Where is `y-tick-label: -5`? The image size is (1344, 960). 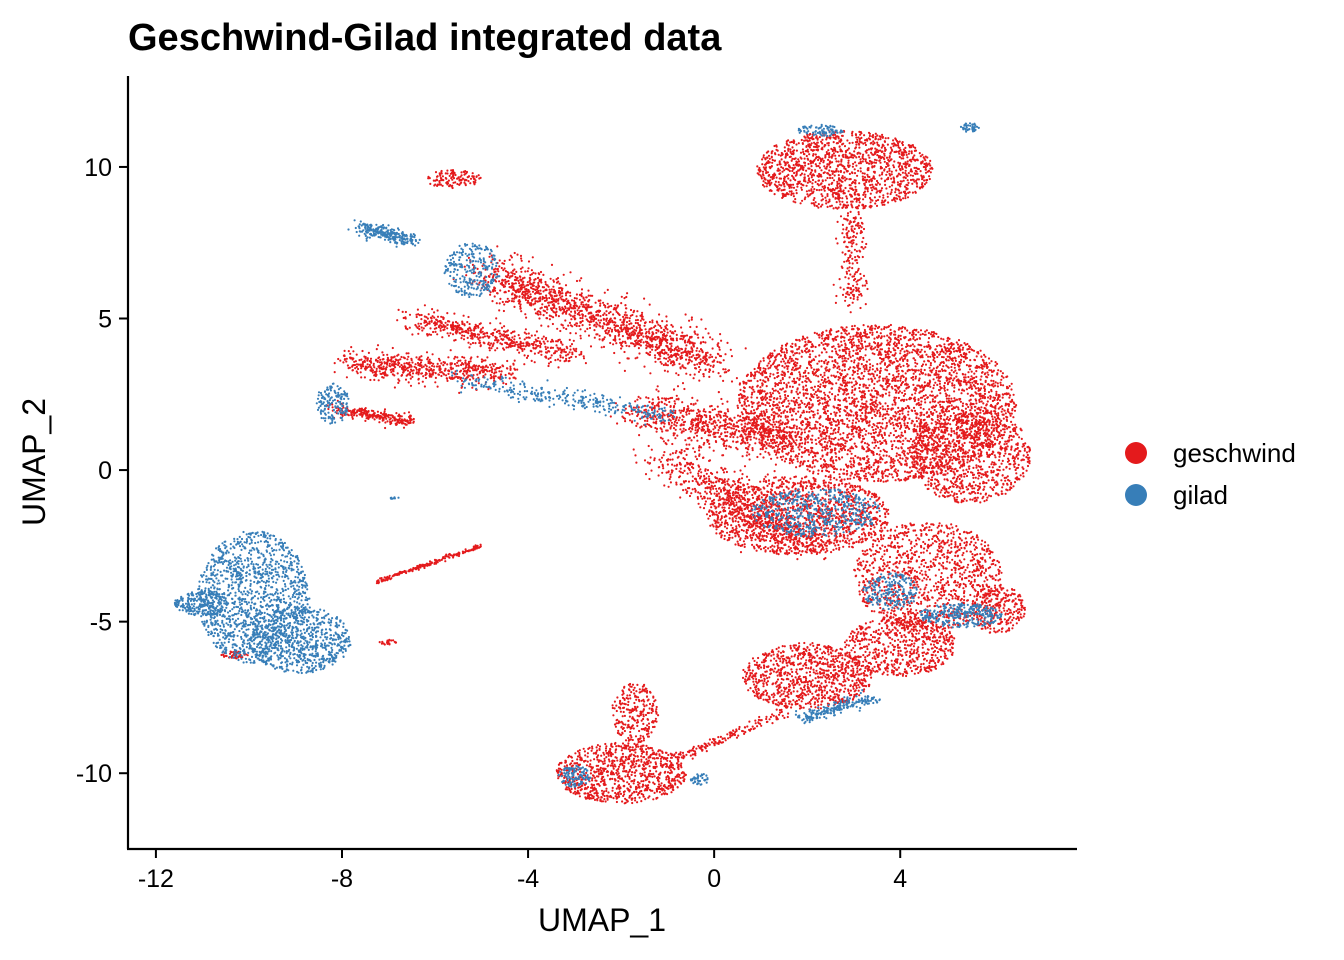 y-tick-label: -5 is located at coordinates (101, 623).